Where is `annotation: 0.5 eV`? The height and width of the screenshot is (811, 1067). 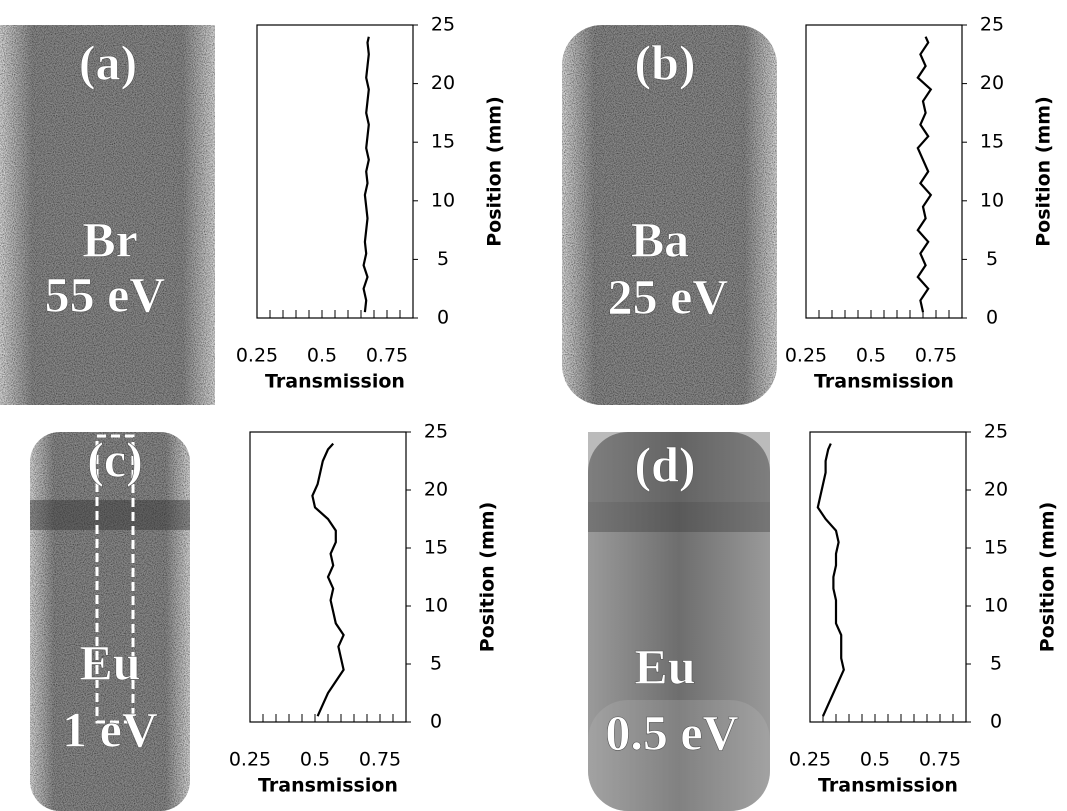 annotation: 0.5 eV is located at coordinates (671, 732).